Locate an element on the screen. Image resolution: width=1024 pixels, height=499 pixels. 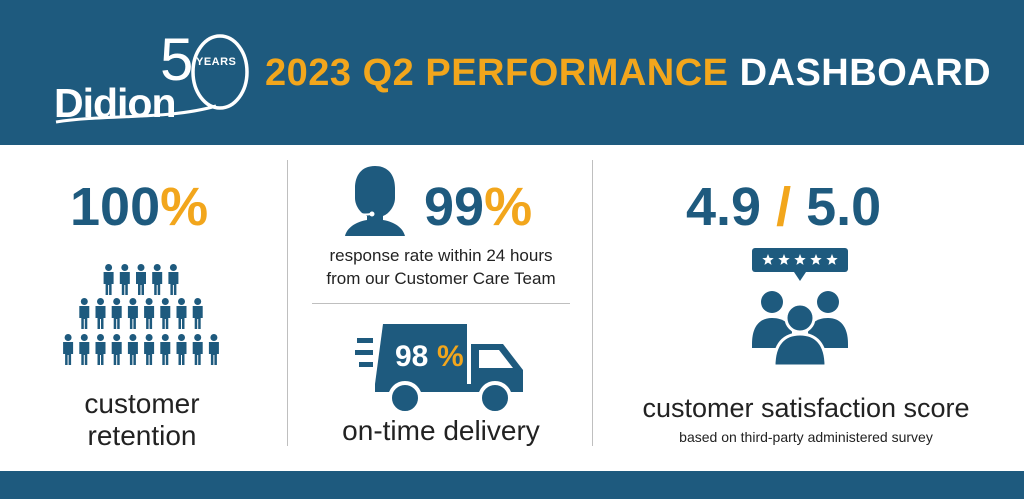
middle-divider is located at coordinates (441, 303).